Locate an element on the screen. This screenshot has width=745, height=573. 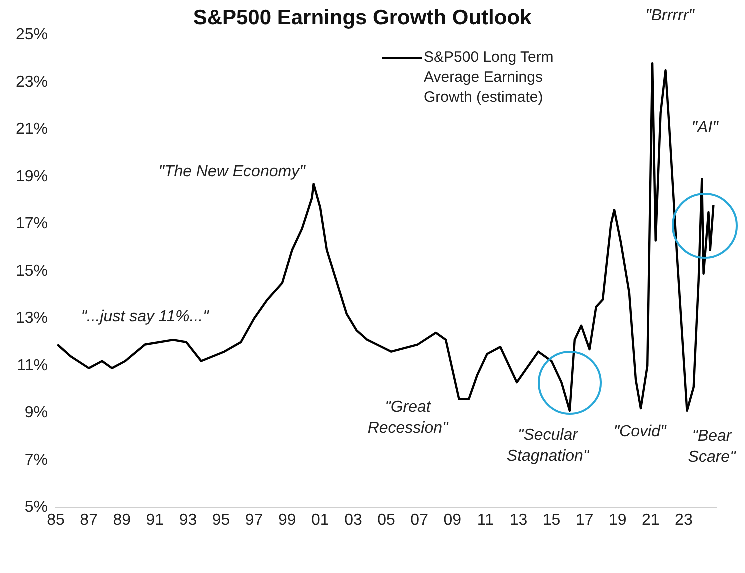
y-tick-label: 15% is located at coordinates (32, 271).